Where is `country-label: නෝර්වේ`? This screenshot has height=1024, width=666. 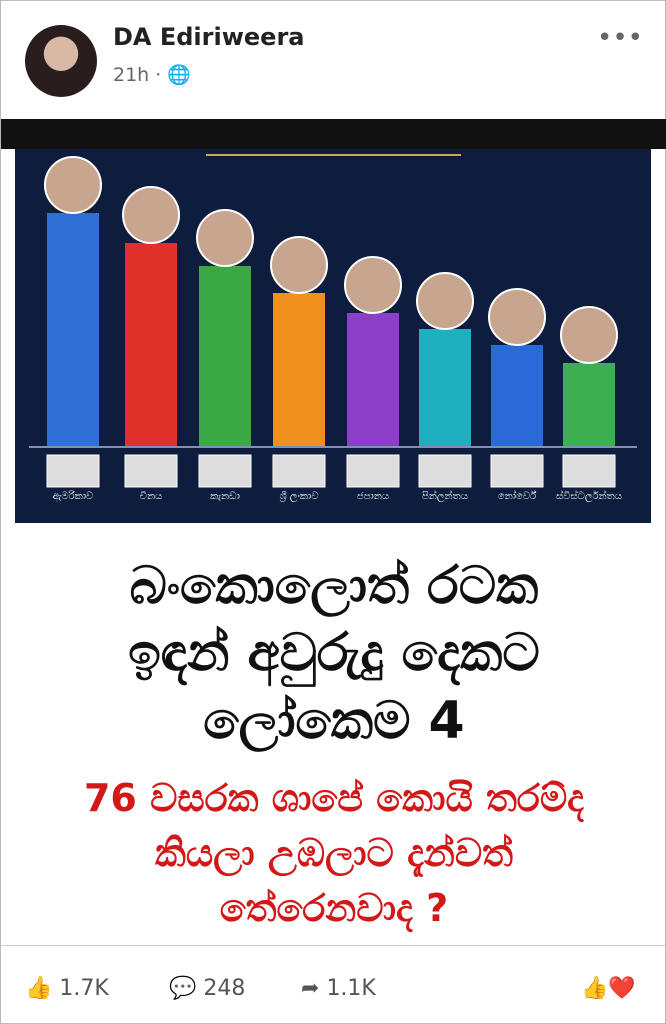
country-label: නෝර්වේ is located at coordinates (517, 495).